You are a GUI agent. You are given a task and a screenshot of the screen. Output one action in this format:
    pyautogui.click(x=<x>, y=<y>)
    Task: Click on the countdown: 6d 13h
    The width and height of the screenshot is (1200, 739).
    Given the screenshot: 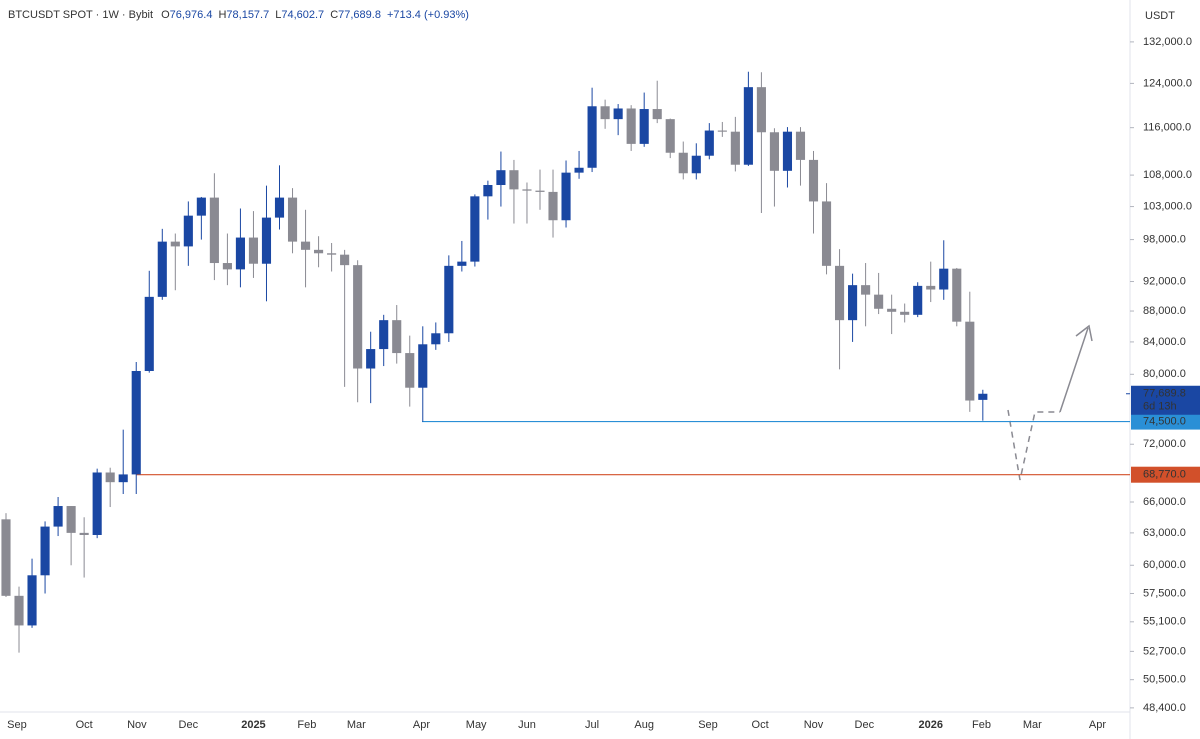 What is the action you would take?
    pyautogui.click(x=1160, y=407)
    